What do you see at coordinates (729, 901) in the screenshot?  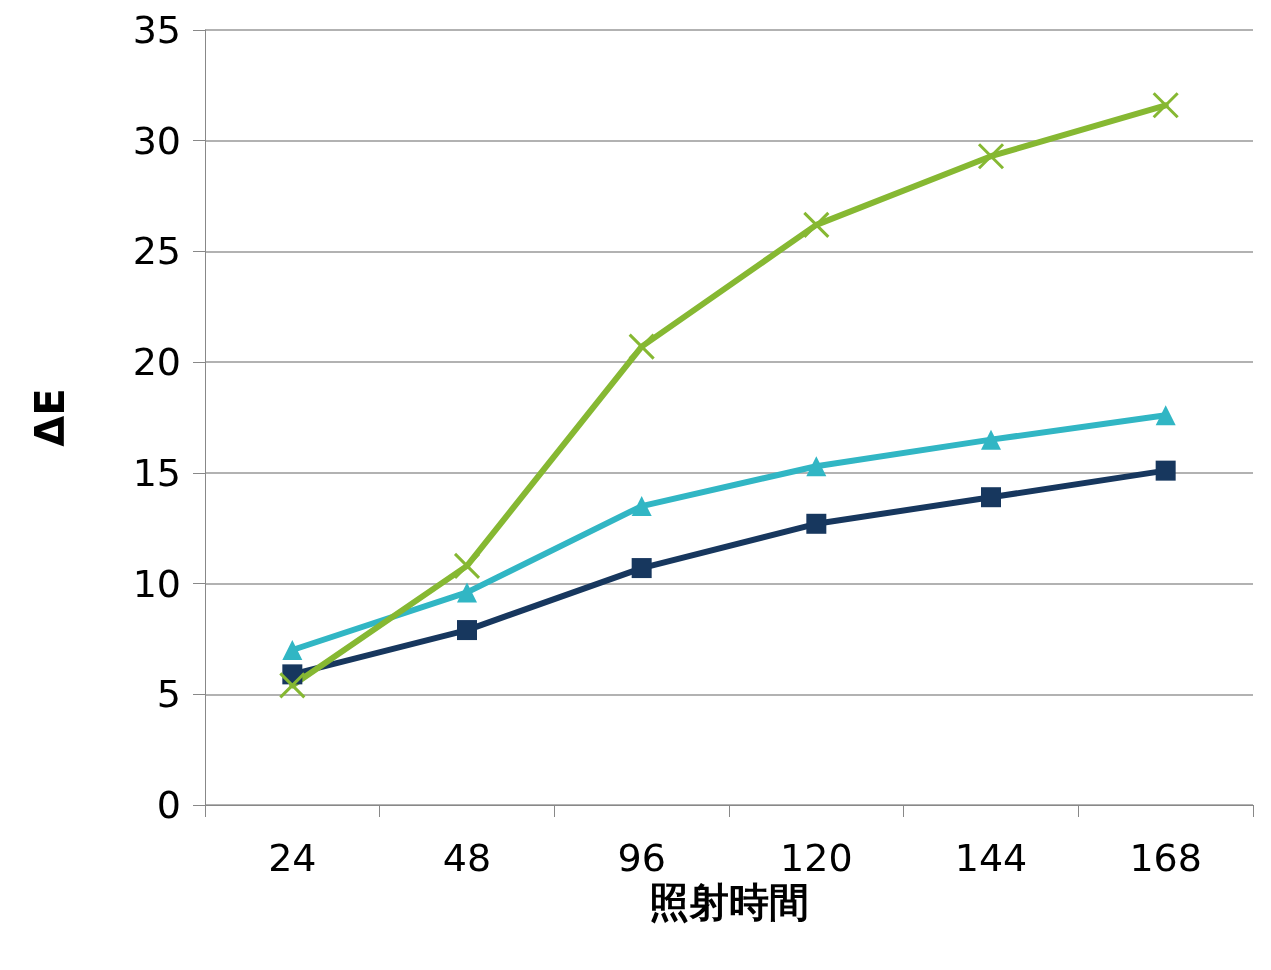 I see `x-axis-title: 照射時間` at bounding box center [729, 901].